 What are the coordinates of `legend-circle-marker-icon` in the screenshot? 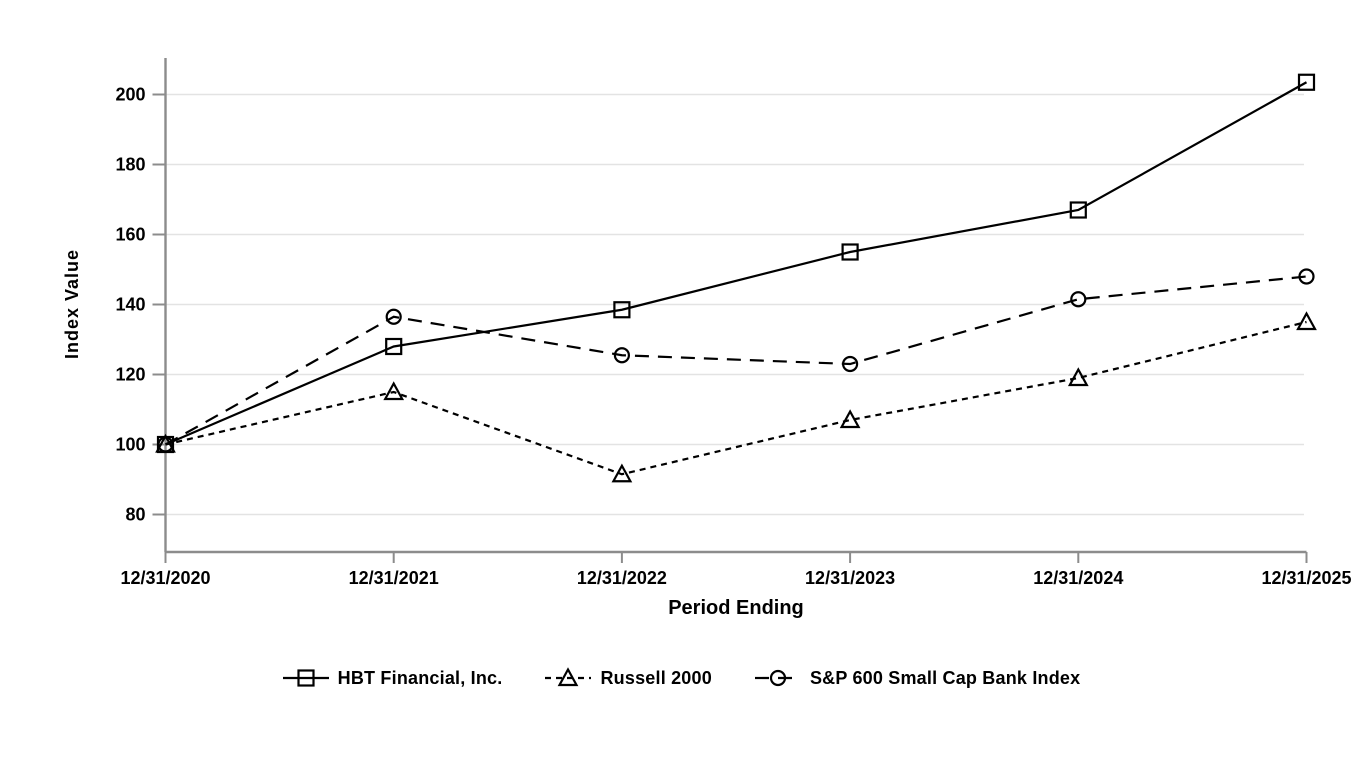 It's located at (777, 678).